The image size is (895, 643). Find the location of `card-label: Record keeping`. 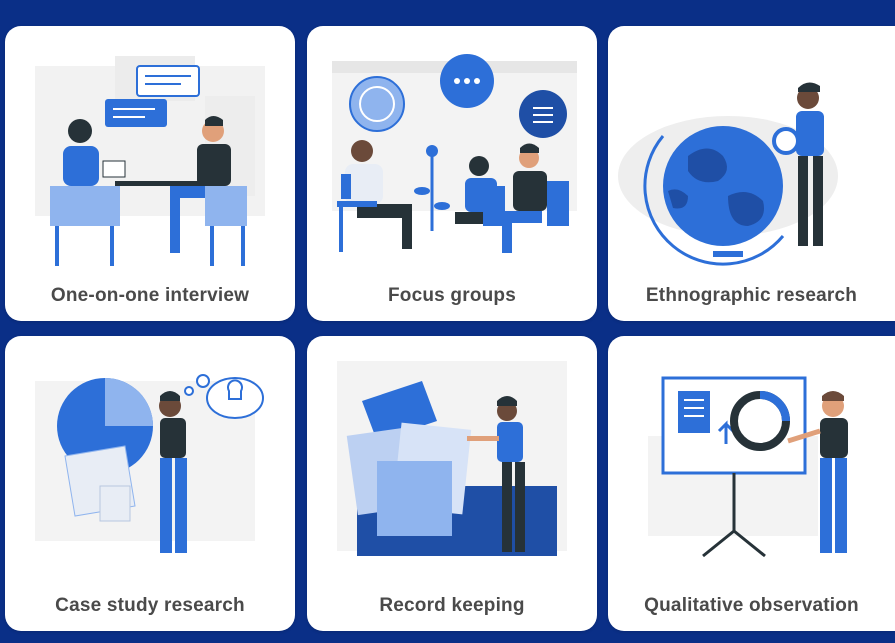

card-label: Record keeping is located at coordinates (452, 605).